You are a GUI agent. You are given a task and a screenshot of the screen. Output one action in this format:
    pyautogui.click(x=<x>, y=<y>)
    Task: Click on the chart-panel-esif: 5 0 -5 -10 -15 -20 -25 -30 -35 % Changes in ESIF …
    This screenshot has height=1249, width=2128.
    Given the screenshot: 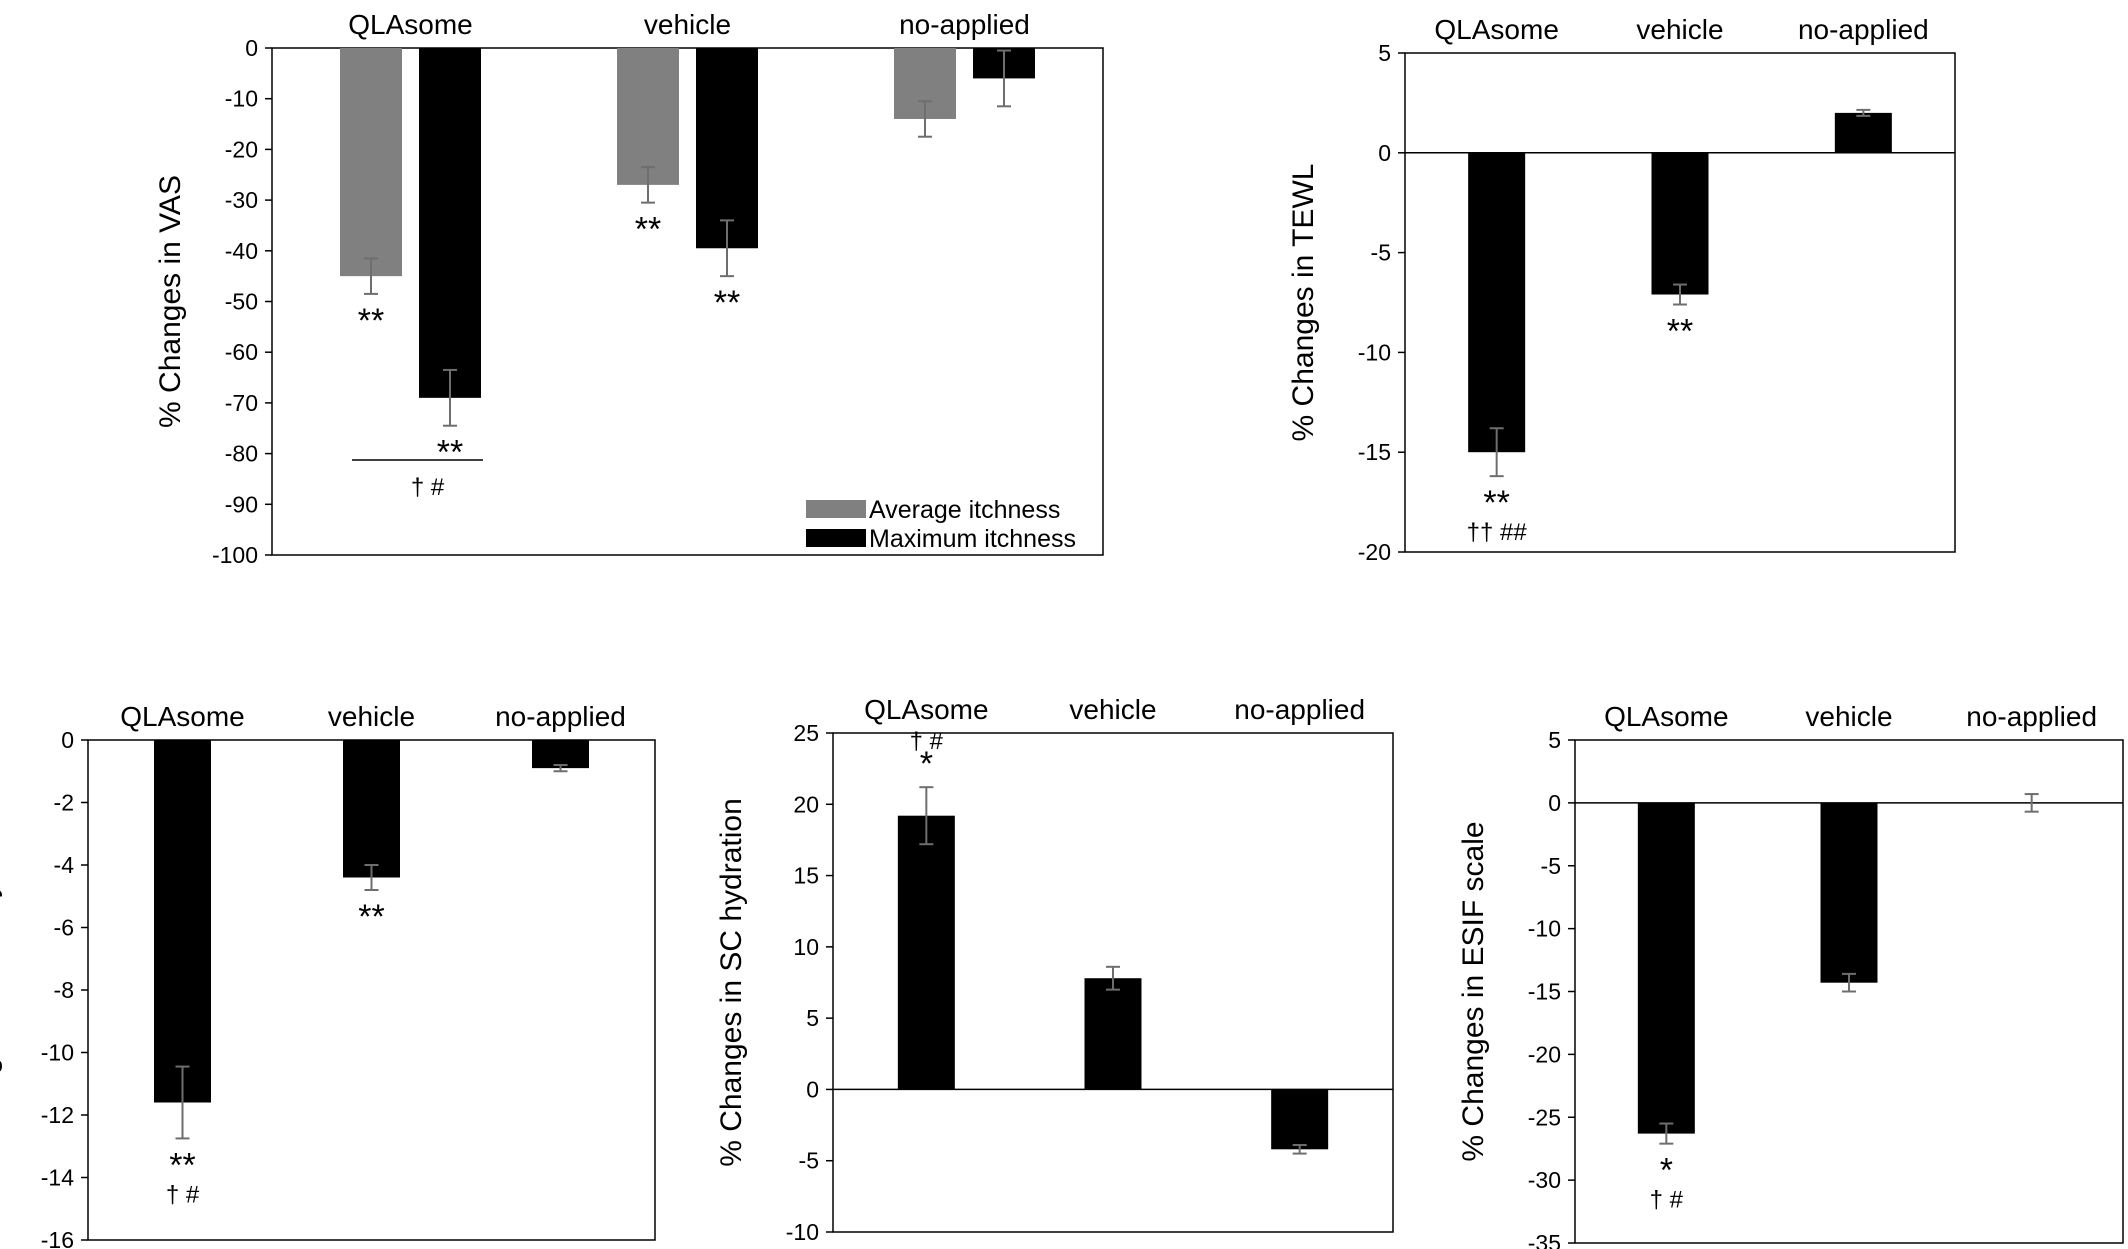 What is the action you would take?
    pyautogui.click(x=1790, y=975)
    